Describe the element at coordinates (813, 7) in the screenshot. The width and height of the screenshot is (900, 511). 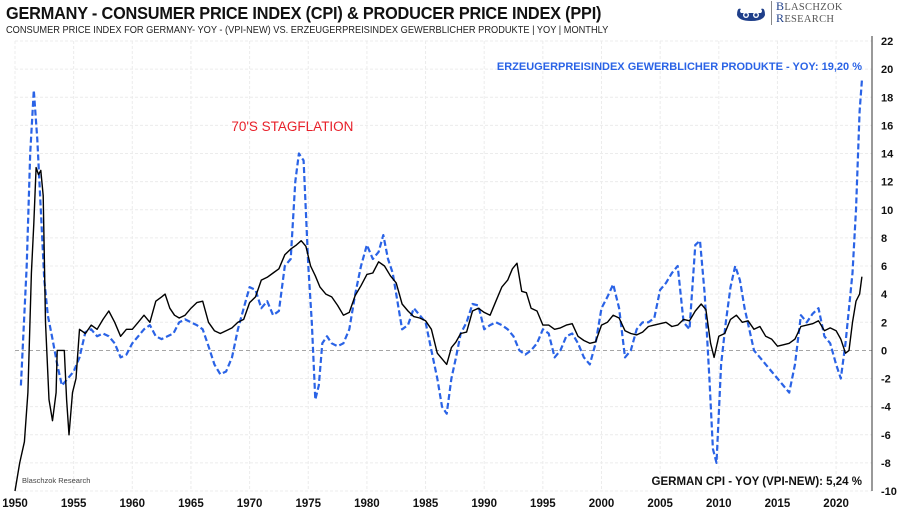
I see `logo-text-line1: LASCHZOK` at that location.